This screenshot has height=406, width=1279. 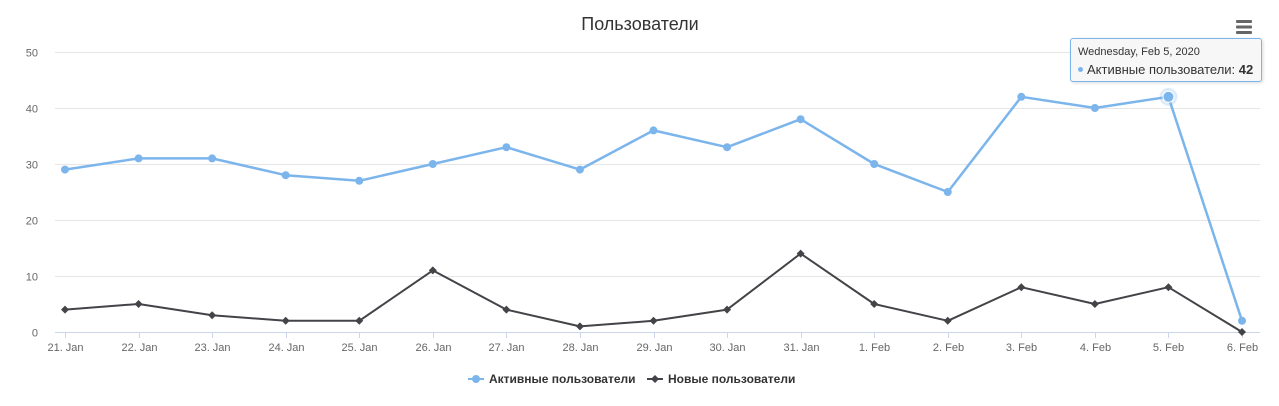 I want to click on x-tick-label: 4. Feb, so click(x=1095, y=348).